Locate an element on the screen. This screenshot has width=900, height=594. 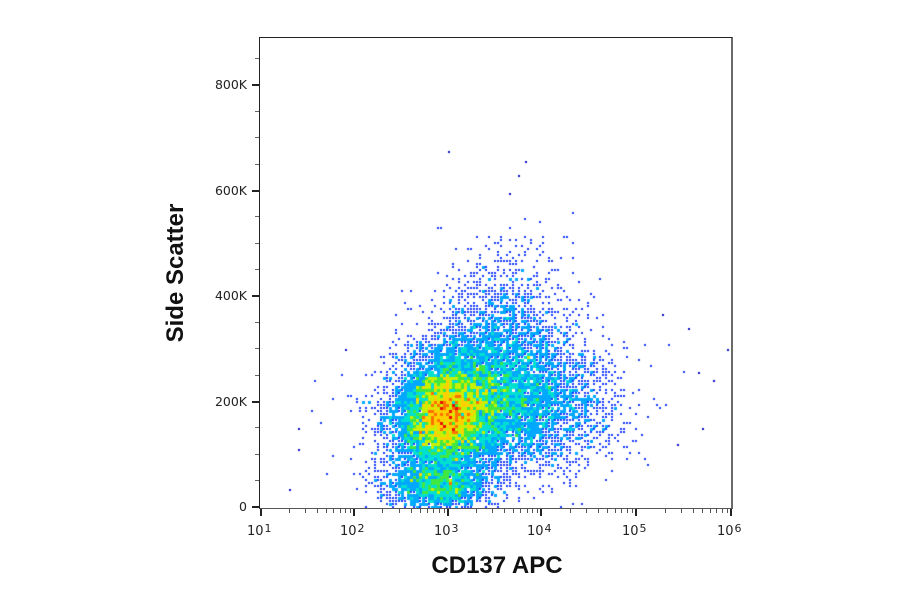
x-axis-title: CD137 APC is located at coordinates (497, 565).